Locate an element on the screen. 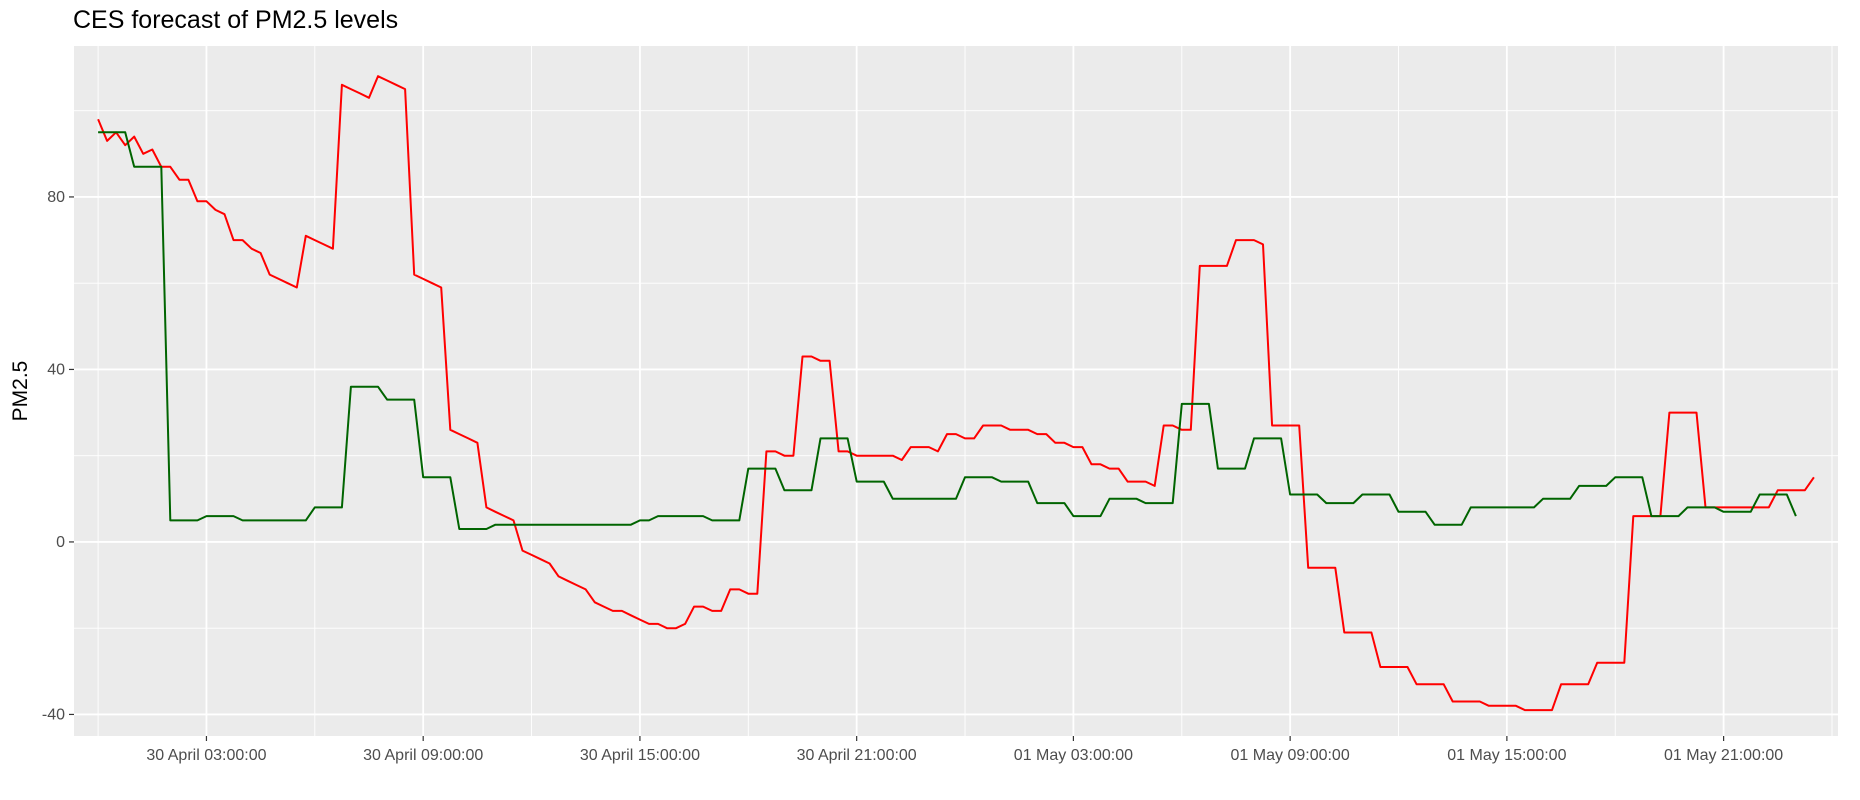 Image resolution: width=1860 pixels, height=800 pixels. y-tick-label: 40 is located at coordinates (56, 369).